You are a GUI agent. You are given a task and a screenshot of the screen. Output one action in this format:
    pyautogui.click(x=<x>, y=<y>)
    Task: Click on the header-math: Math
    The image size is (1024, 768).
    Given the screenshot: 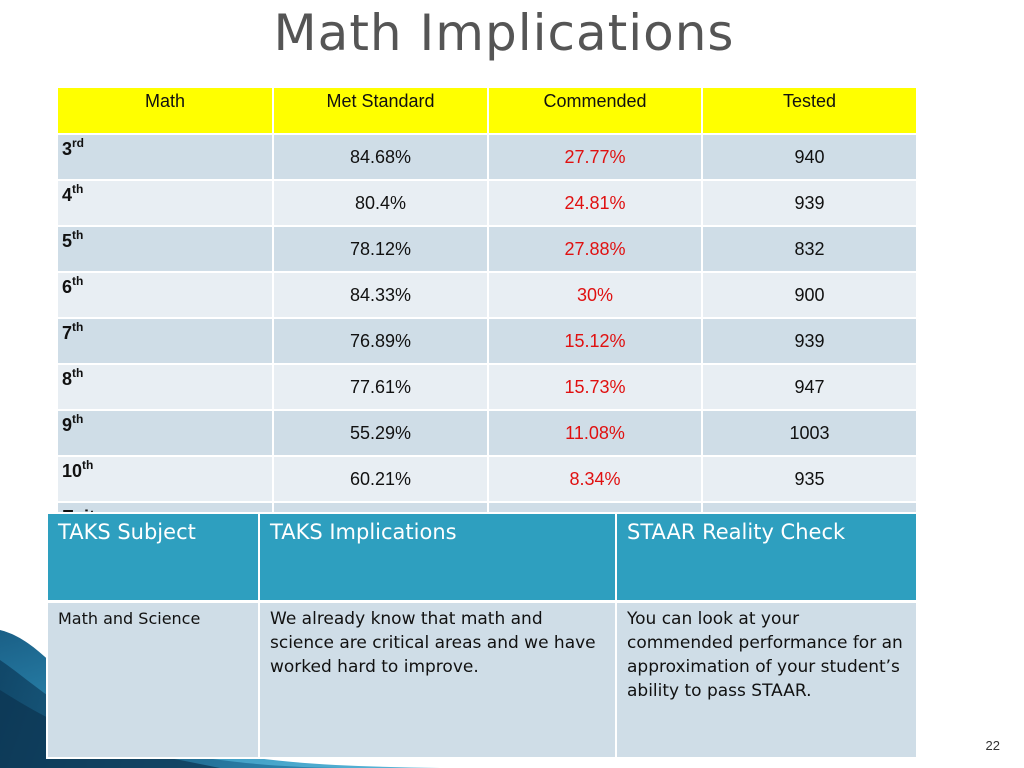 What is the action you would take?
    pyautogui.click(x=165, y=110)
    